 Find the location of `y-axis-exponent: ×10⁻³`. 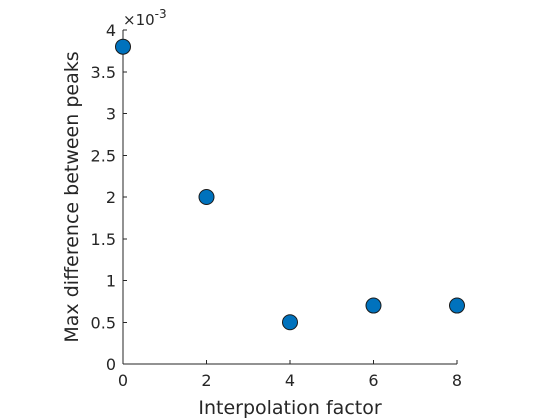

y-axis-exponent: ×10⁻³ is located at coordinates (145, 18).